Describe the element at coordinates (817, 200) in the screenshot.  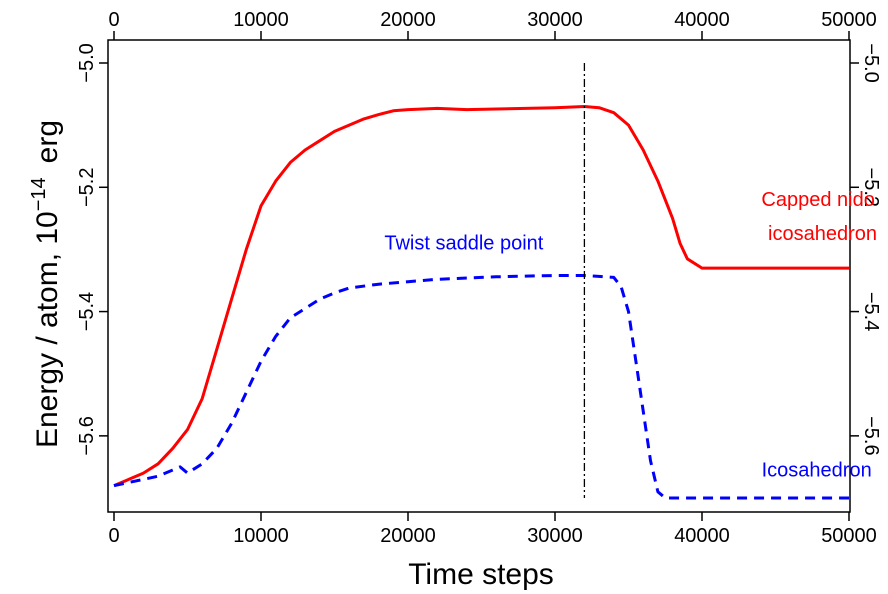
I see `annotation-label: Capped nido` at that location.